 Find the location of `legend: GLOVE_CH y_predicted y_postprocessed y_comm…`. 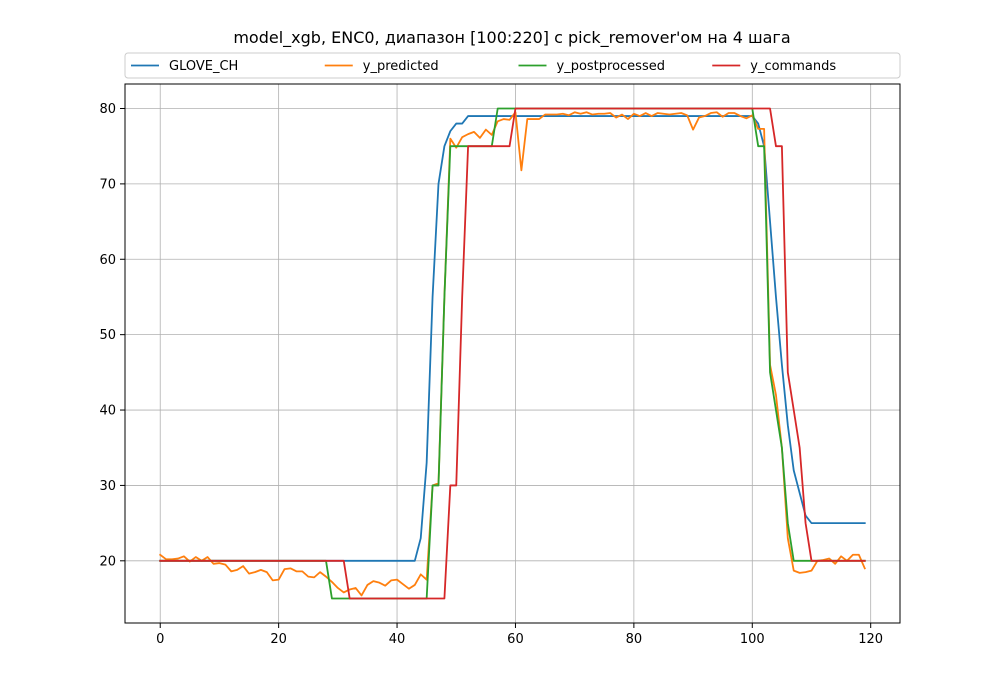

legend: GLOVE_CH y_predicted y_postprocessed y_comm… is located at coordinates (512, 65).